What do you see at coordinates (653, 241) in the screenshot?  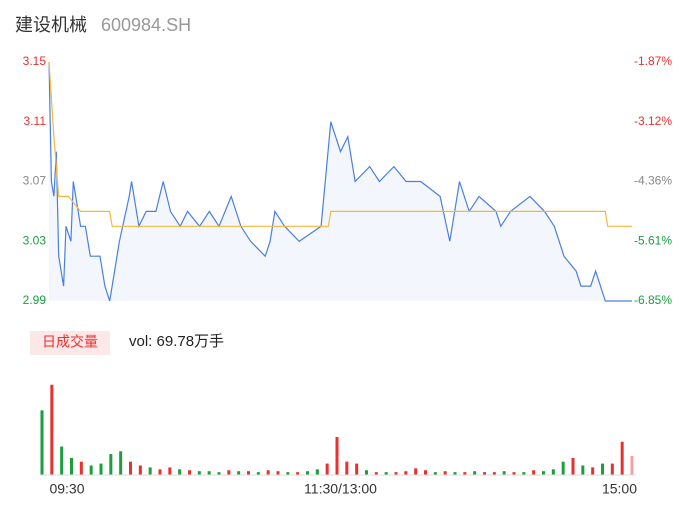 I see `y2-tick-label: -5.61%` at bounding box center [653, 241].